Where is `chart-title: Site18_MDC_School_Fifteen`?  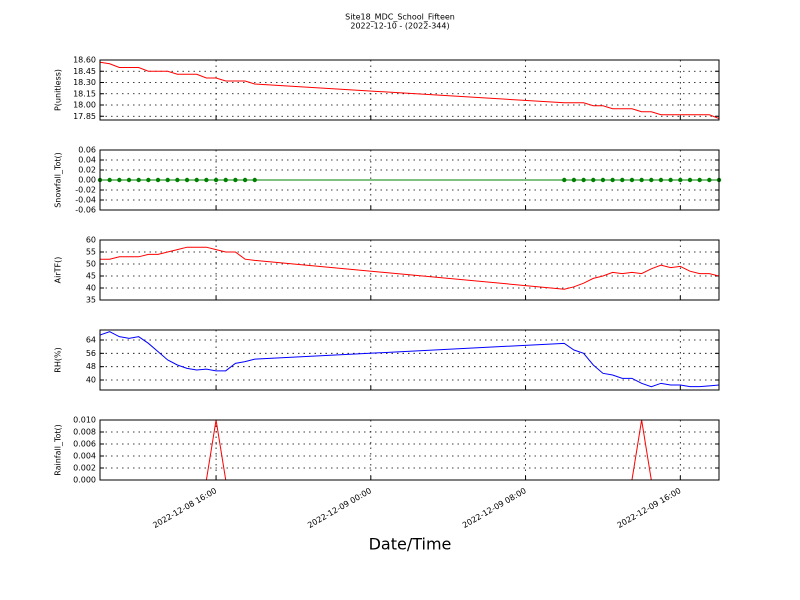
chart-title: Site18_MDC_School_Fifteen is located at coordinates (400, 17).